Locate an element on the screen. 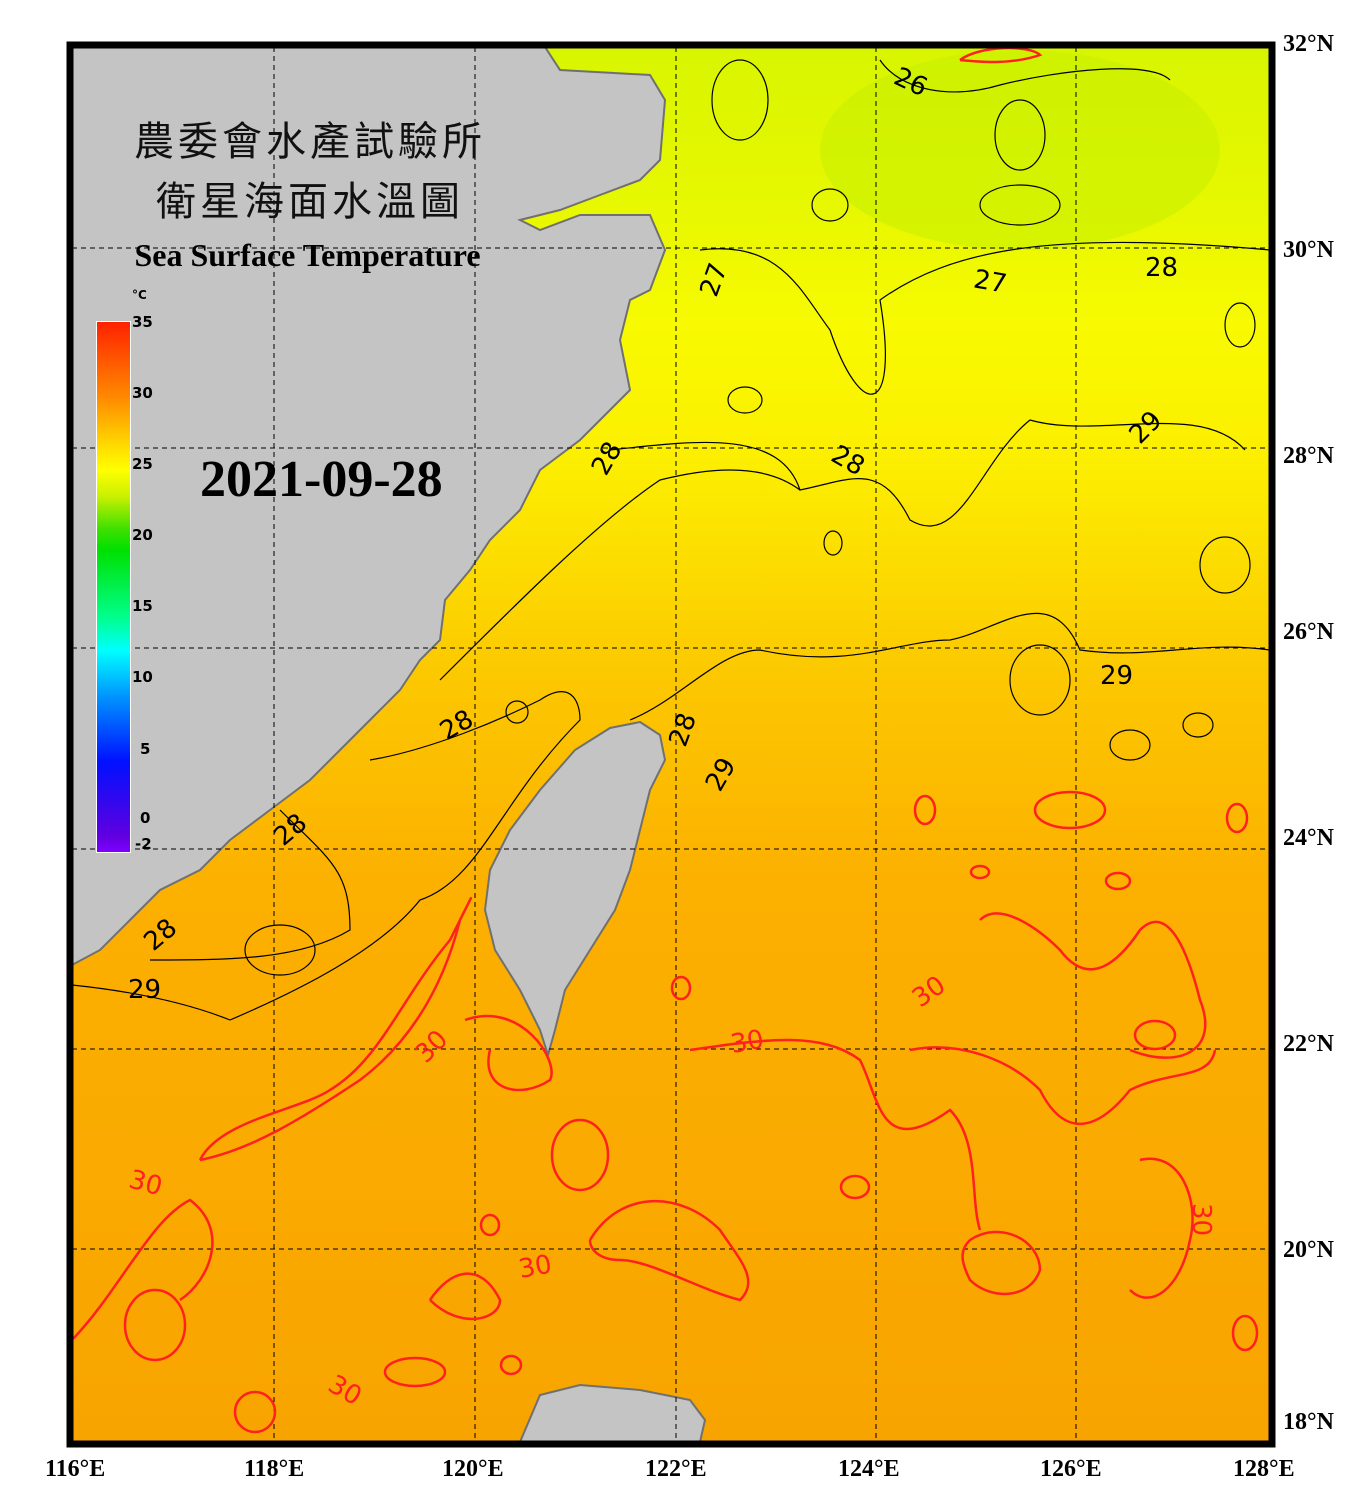 The image size is (1350, 1500). title-chinese-line2: 衛星海面水溫圖 is located at coordinates (310, 202).